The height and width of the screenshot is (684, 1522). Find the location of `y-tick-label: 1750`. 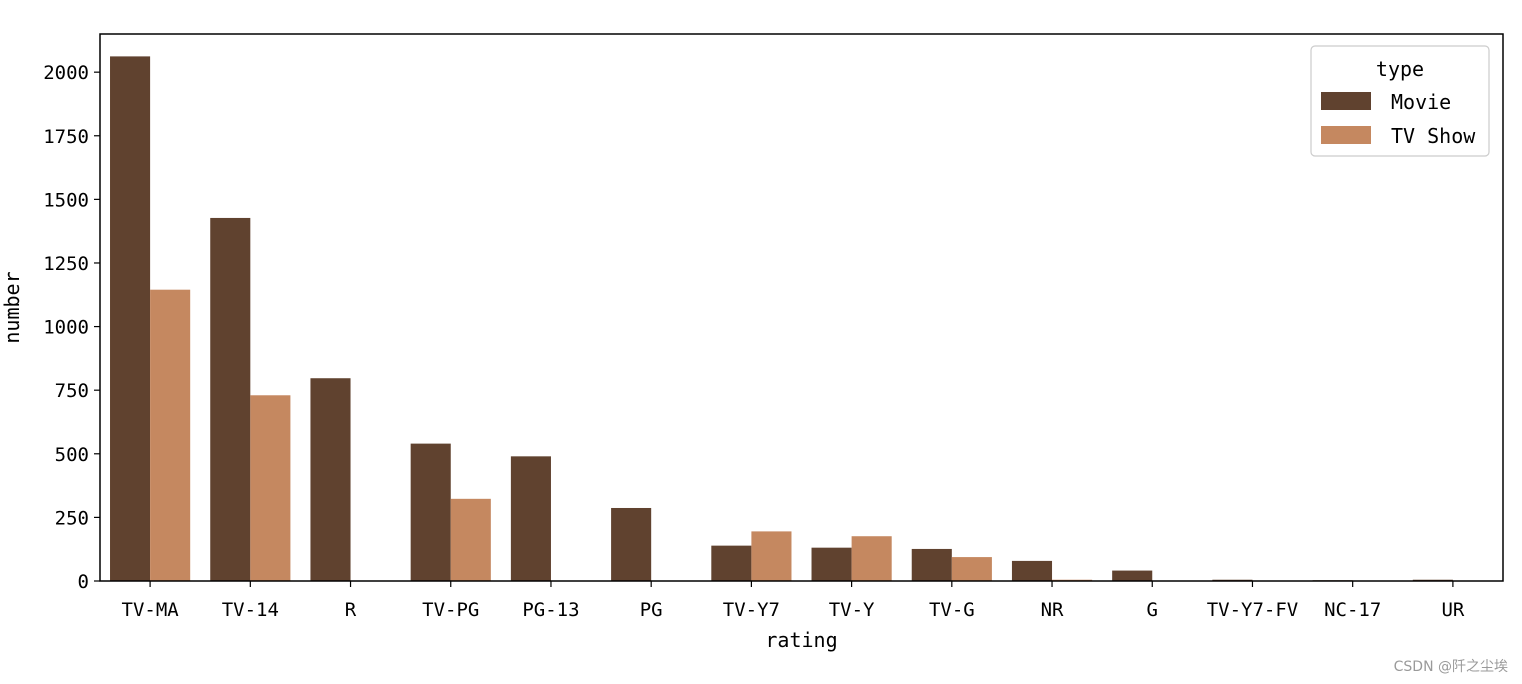

y-tick-label: 1750 is located at coordinates (66, 137).